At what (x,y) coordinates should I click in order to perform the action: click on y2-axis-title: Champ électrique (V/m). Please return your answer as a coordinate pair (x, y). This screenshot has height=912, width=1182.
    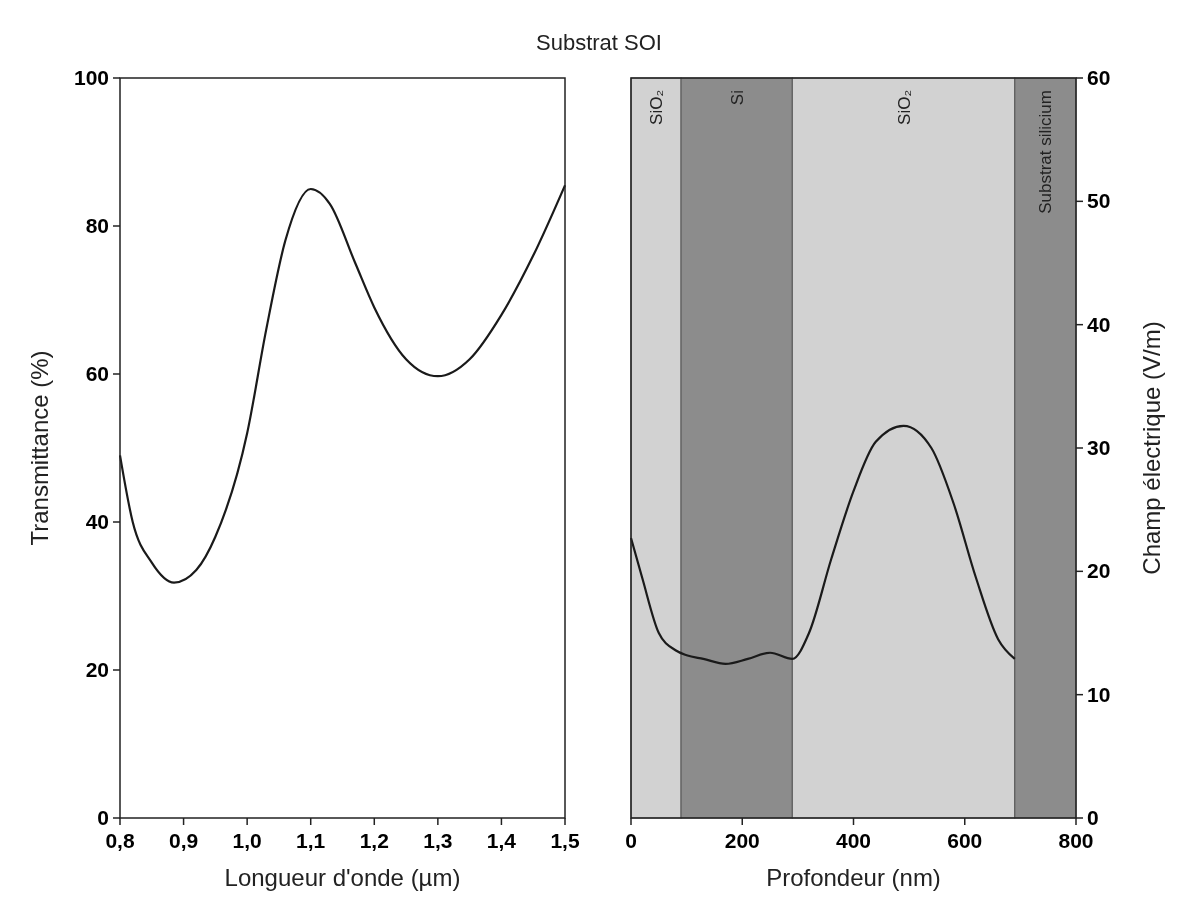
    Looking at the image, I should click on (1151, 448).